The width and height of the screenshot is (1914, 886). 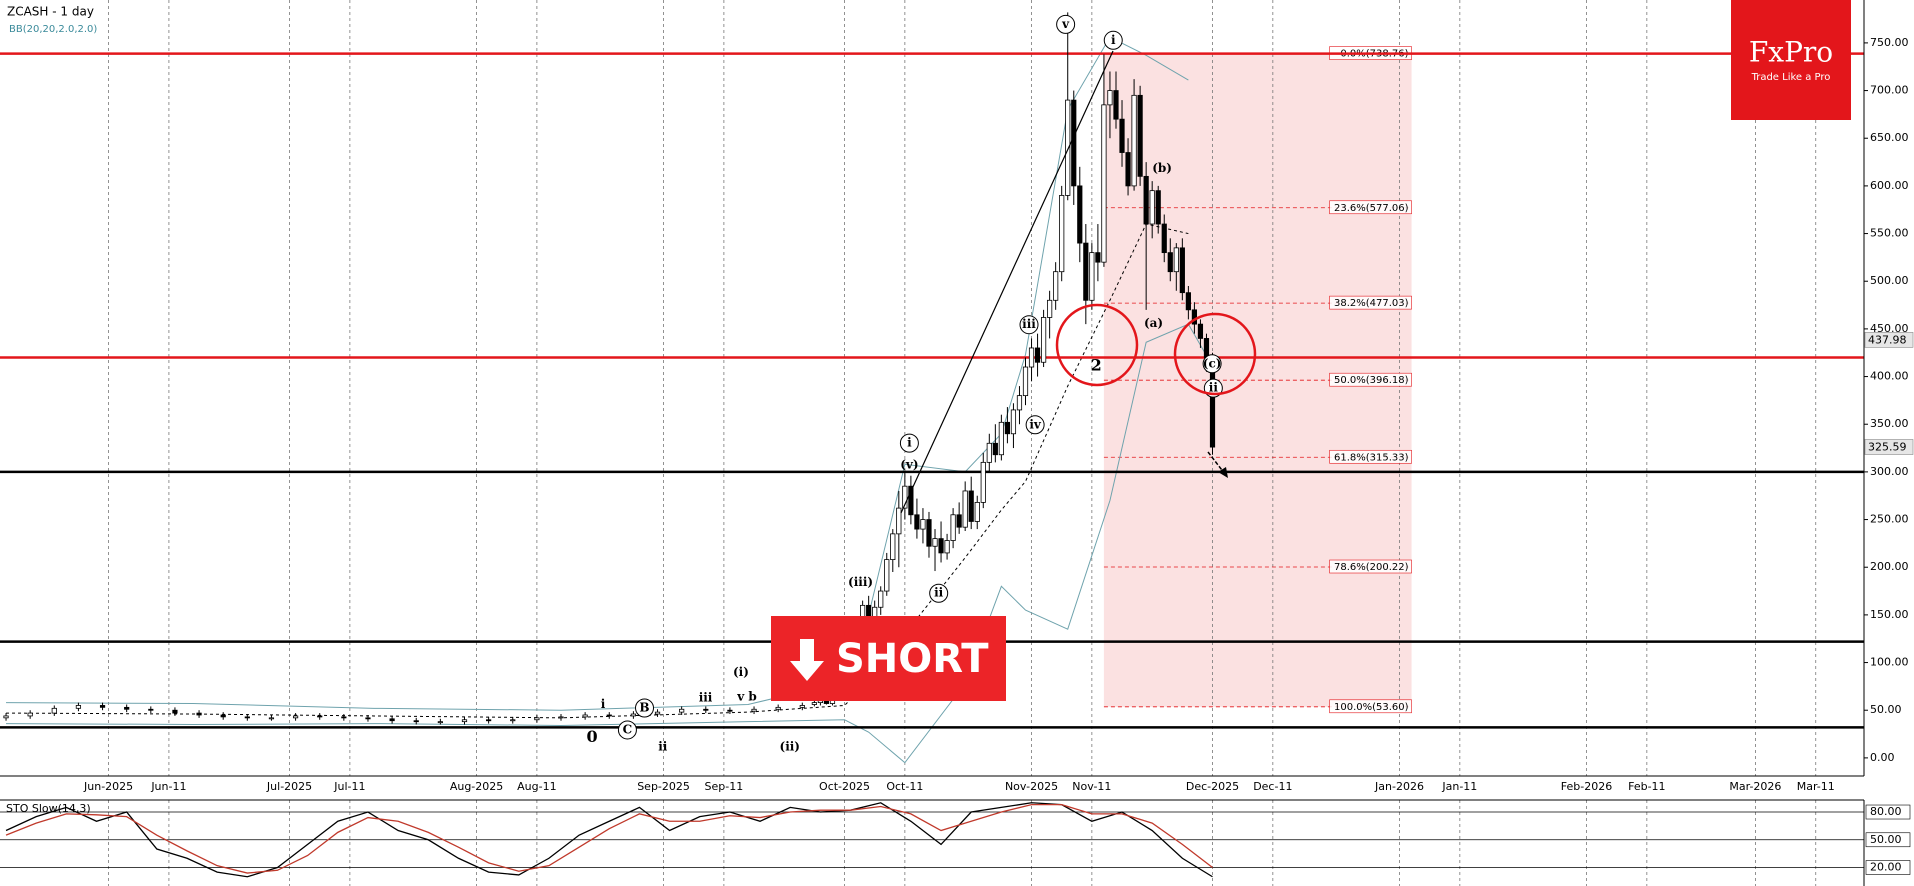 What do you see at coordinates (909, 443) in the screenshot?
I see `wave-label: i` at bounding box center [909, 443].